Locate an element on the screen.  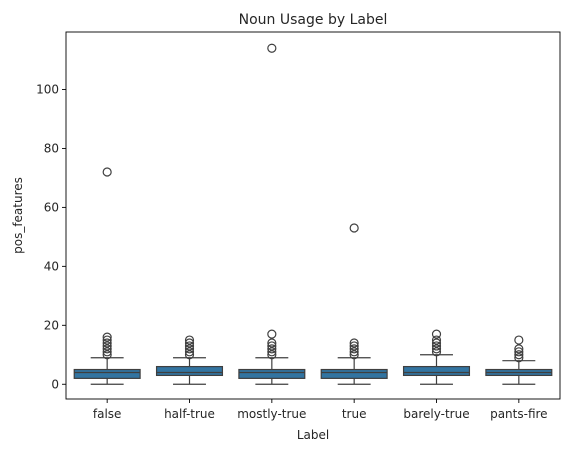
x-tick-label: pants-fire is located at coordinates (518, 414).